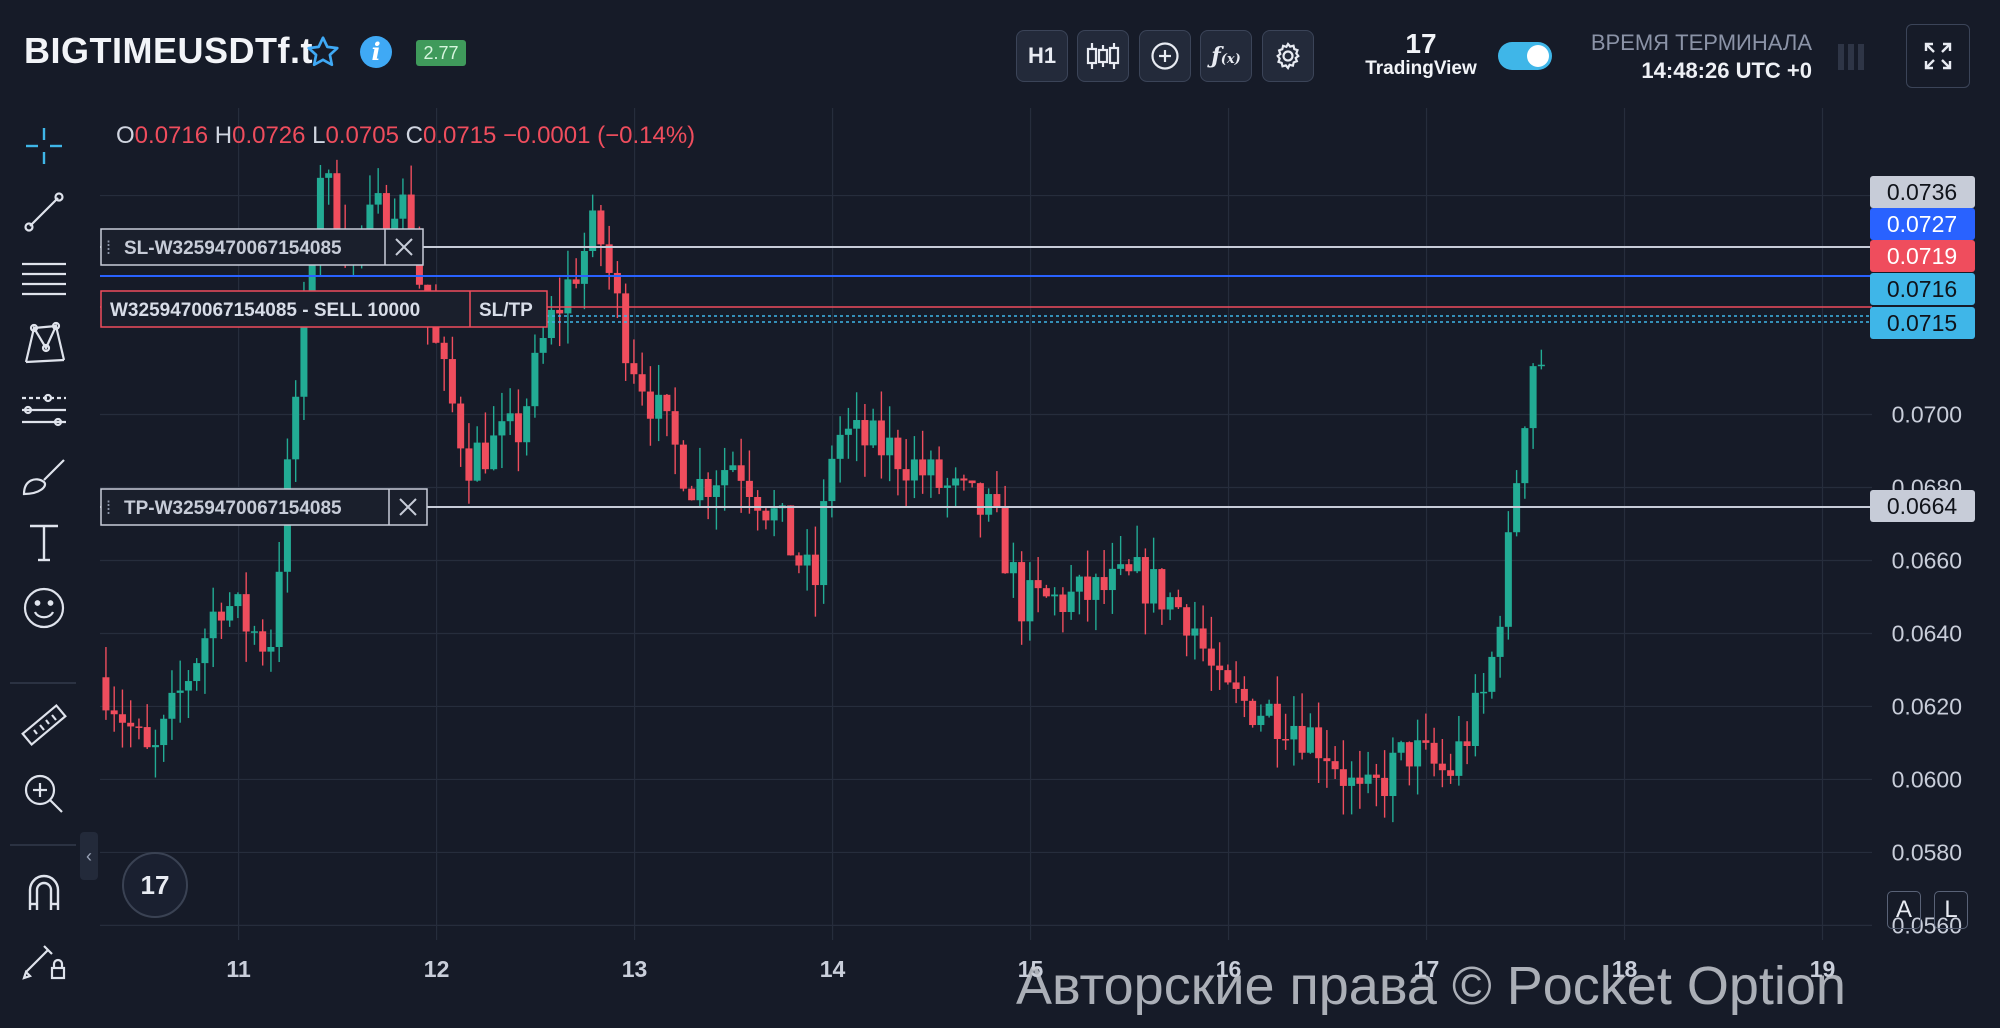  What do you see at coordinates (1951, 910) in the screenshot?
I see `log-scale-button: L` at bounding box center [1951, 910].